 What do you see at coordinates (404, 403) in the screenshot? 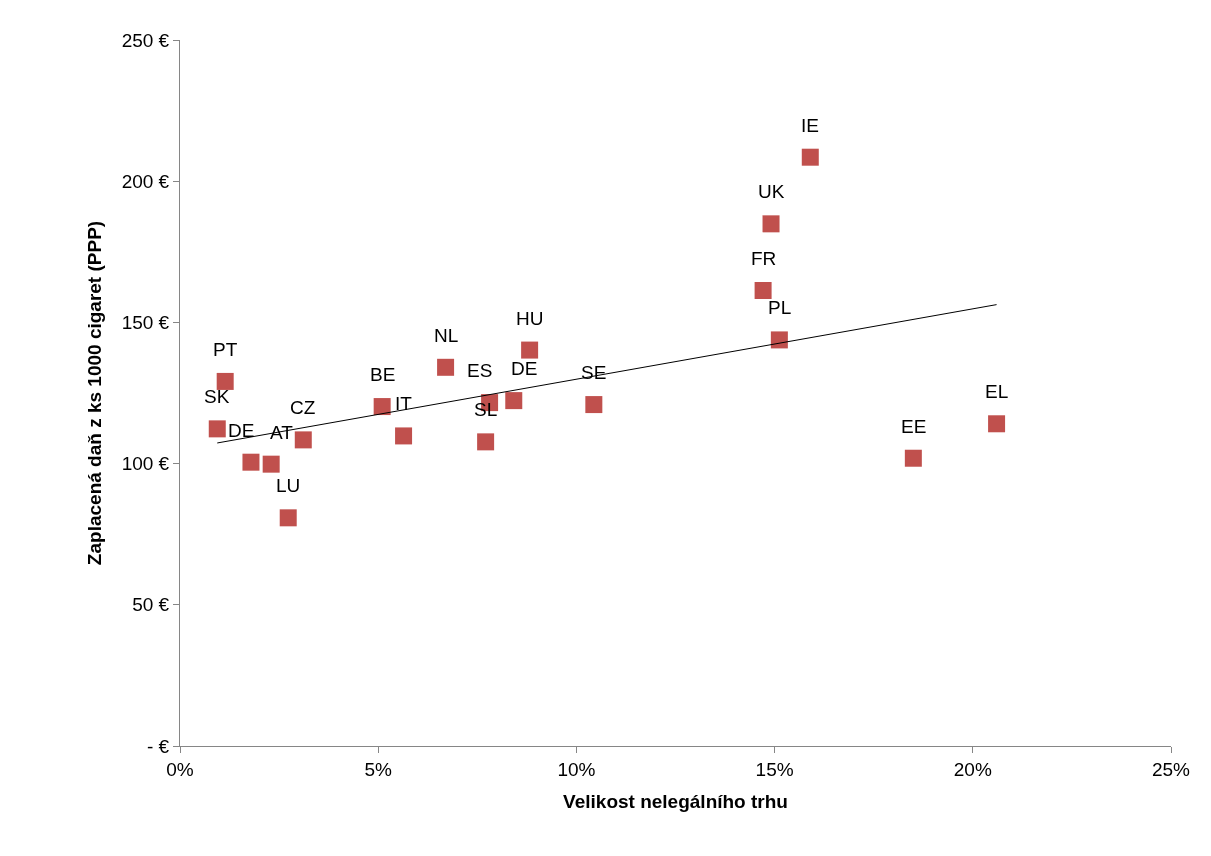
I see `annotation: IT` at bounding box center [404, 403].